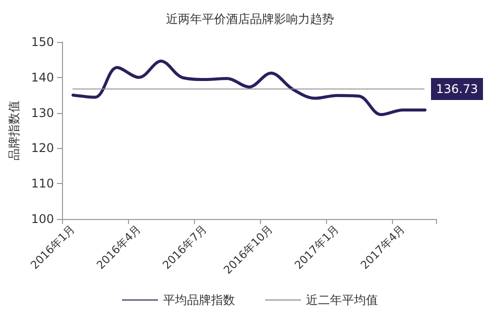 The image size is (500, 327). What do you see at coordinates (249, 88) in the screenshot?
I see `line-series` at bounding box center [249, 88].